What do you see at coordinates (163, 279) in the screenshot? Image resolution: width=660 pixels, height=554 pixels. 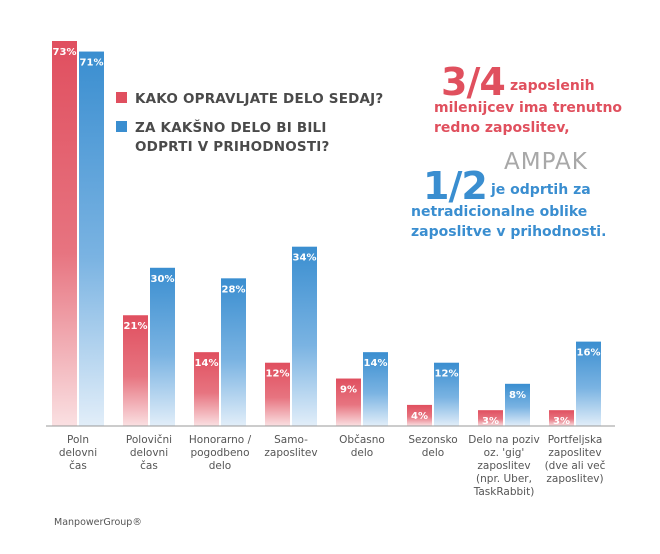 I see `bar-label-future-1: 30%` at bounding box center [163, 279].